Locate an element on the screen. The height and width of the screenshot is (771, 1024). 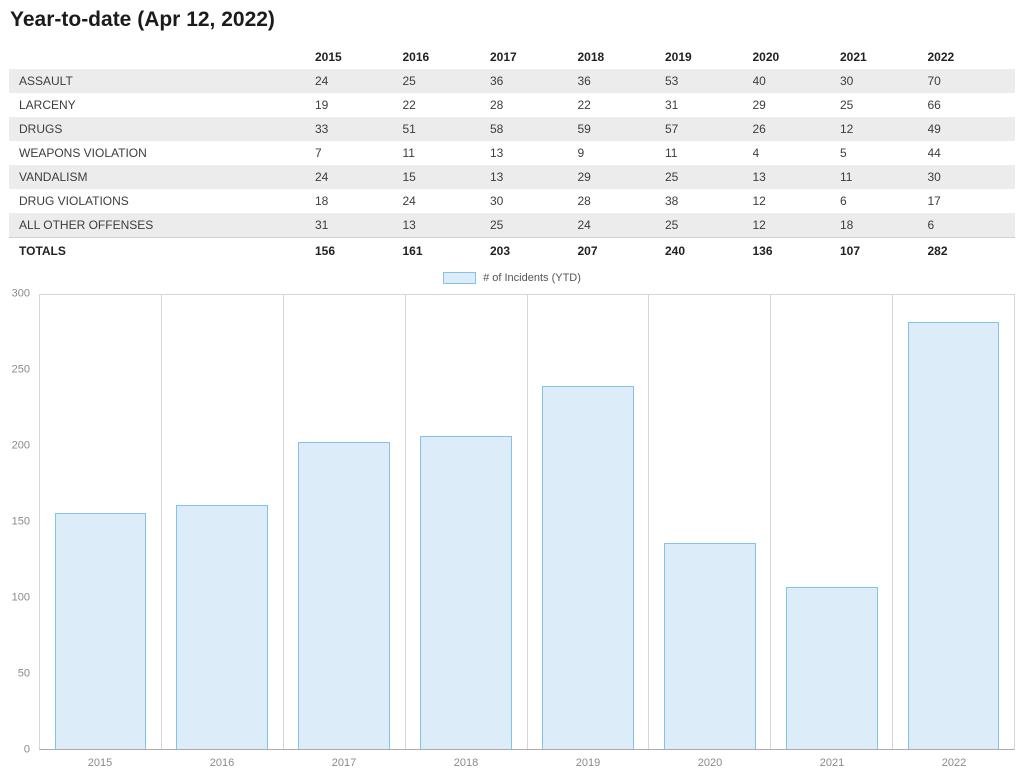
table-row: ALL OTHER OFFENSES 31 13 25 24 25 12 18 6 is located at coordinates (512, 225).